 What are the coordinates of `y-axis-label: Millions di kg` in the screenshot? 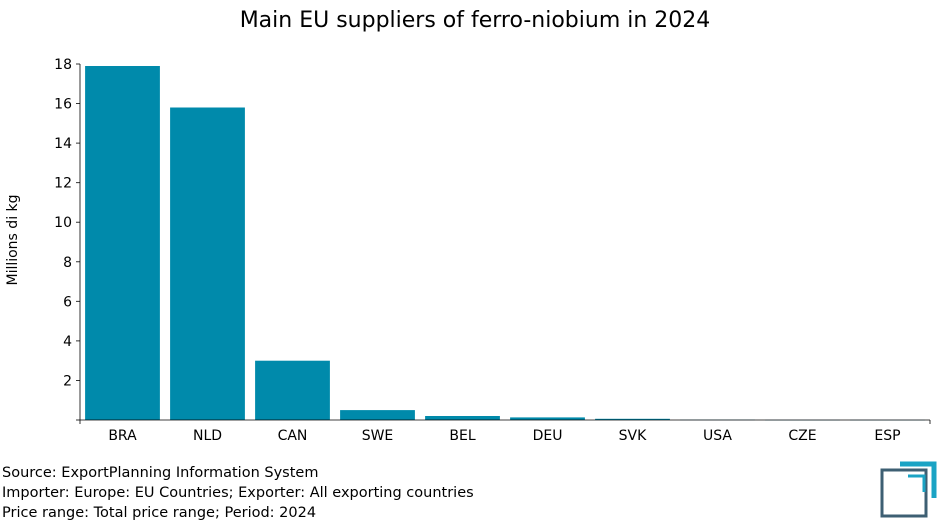 It's located at (13, 239).